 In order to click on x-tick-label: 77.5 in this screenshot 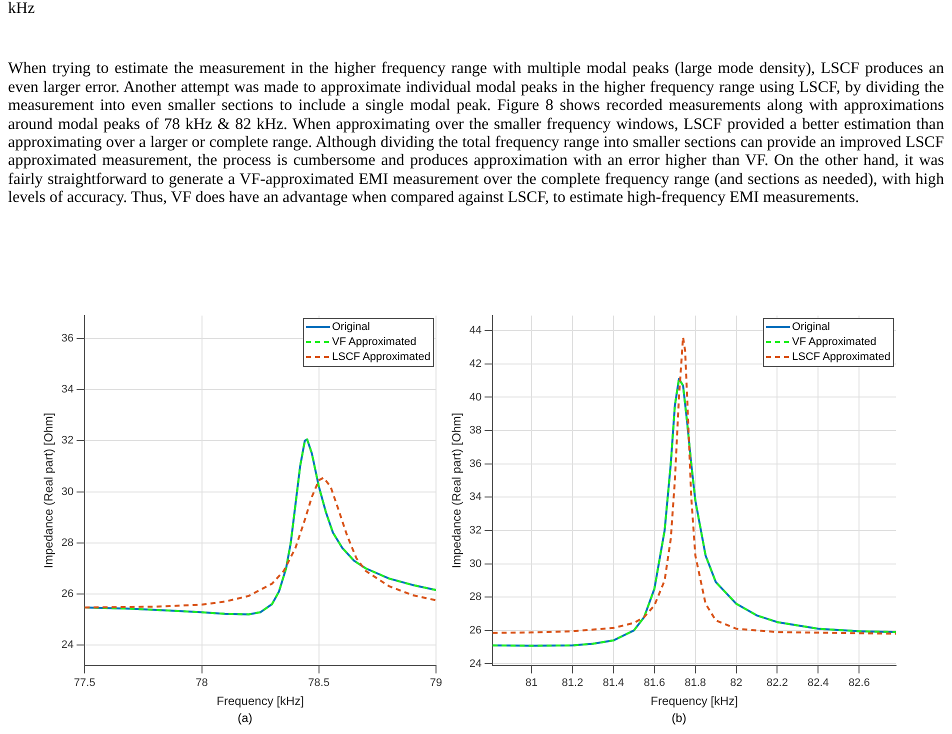, I will do `click(85, 683)`.